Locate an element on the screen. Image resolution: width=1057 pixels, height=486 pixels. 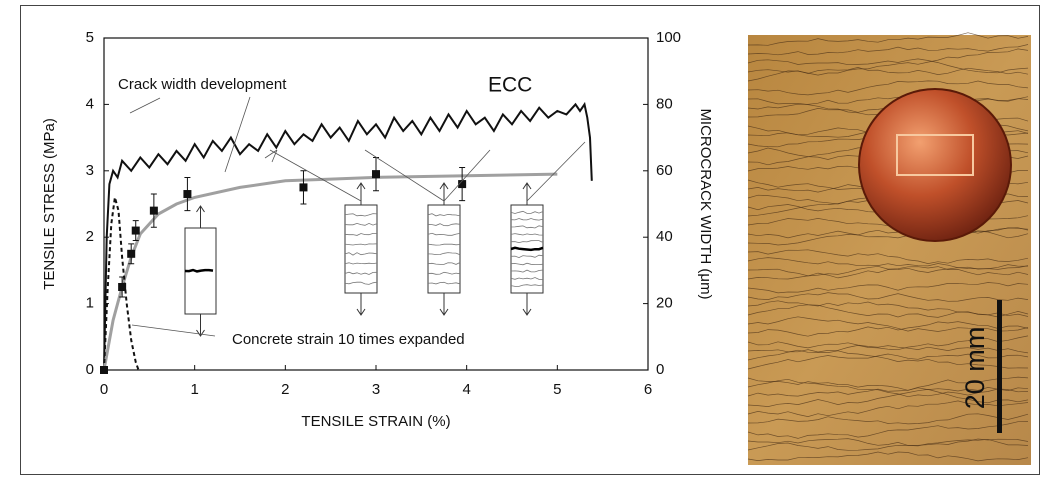
y2-tick-label: 60 is located at coordinates (664, 170).